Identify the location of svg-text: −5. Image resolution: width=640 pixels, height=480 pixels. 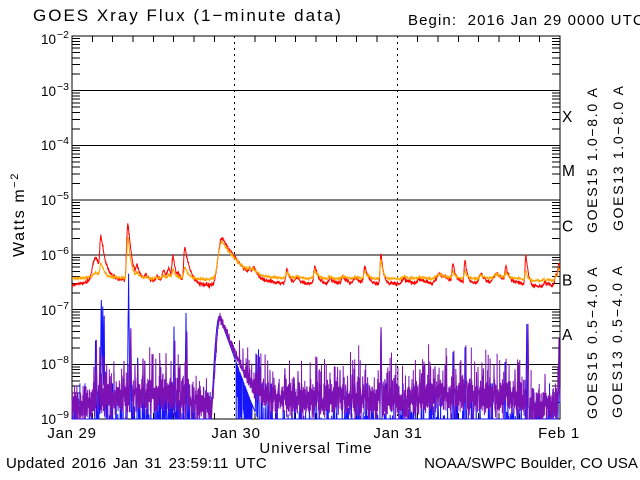
(63, 196).